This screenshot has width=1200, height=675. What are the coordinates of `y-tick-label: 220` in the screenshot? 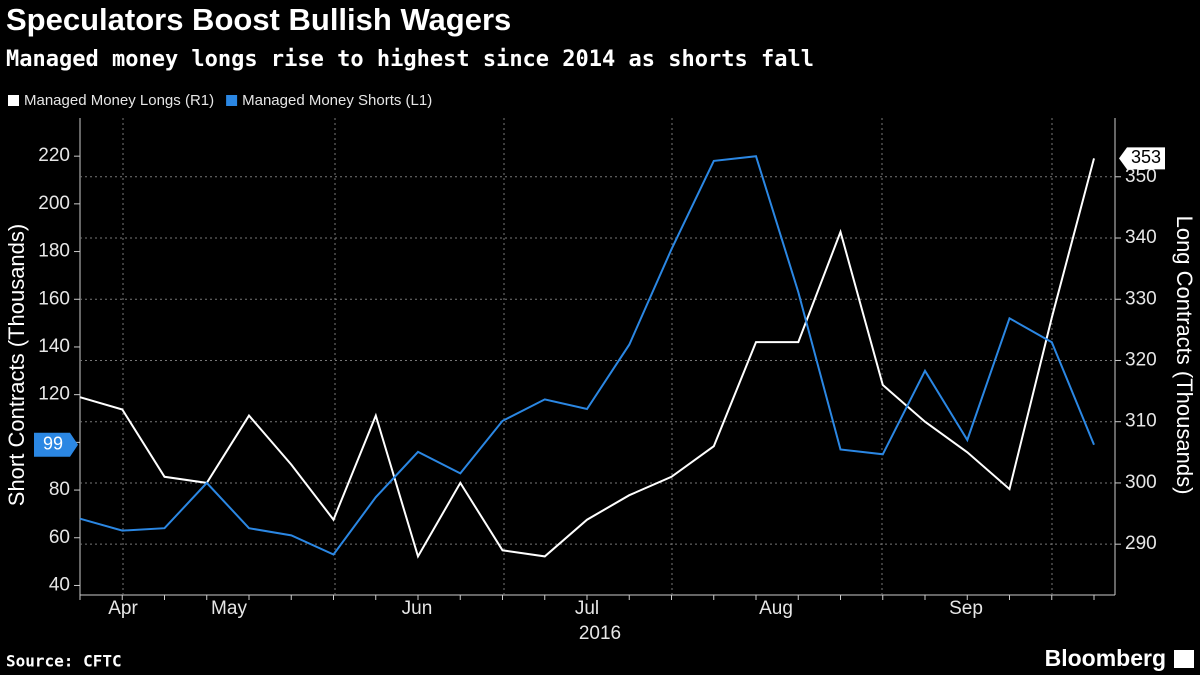 It's located at (54, 155).